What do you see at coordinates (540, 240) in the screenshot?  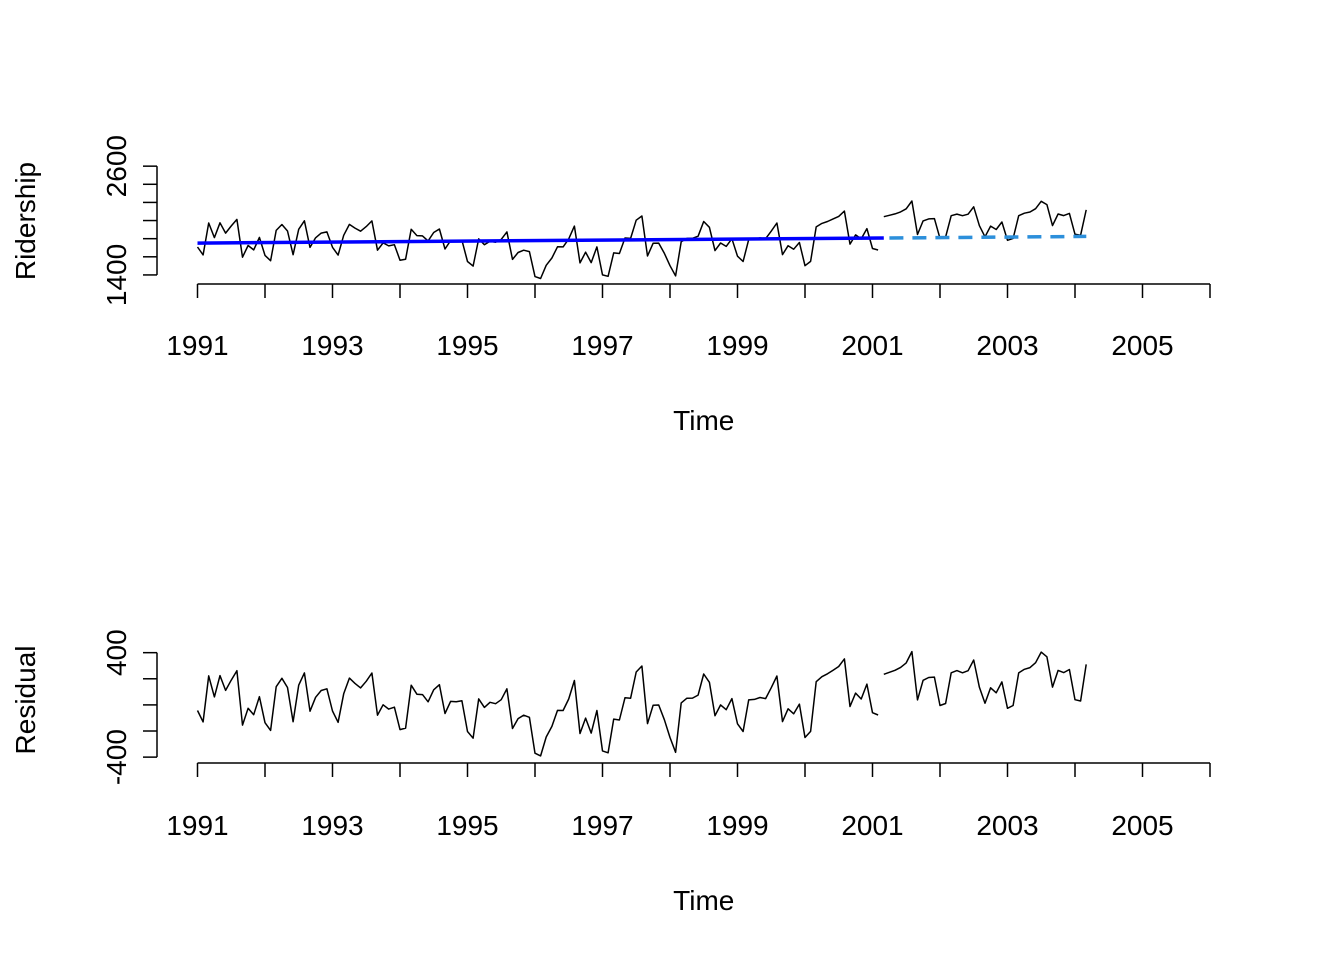 I see `series-line-fitted` at bounding box center [540, 240].